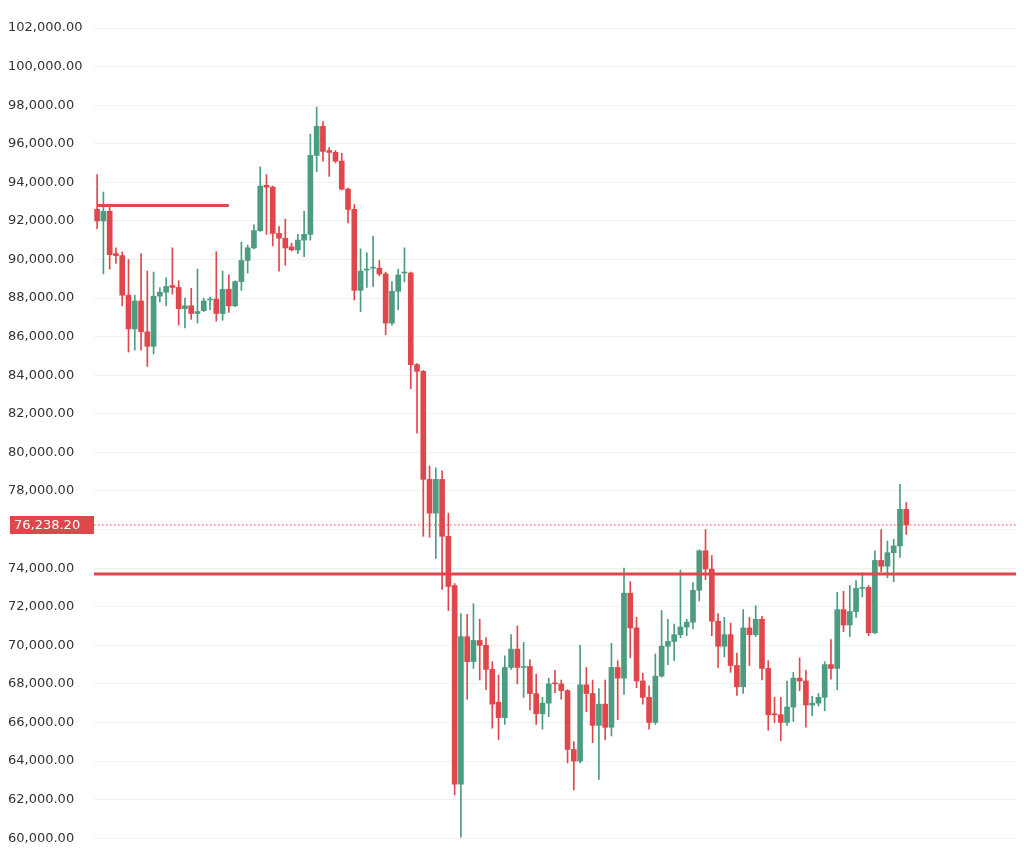 This screenshot has width=1024, height=850. I want to click on y-tick-label: 64,000.00, so click(41, 760).